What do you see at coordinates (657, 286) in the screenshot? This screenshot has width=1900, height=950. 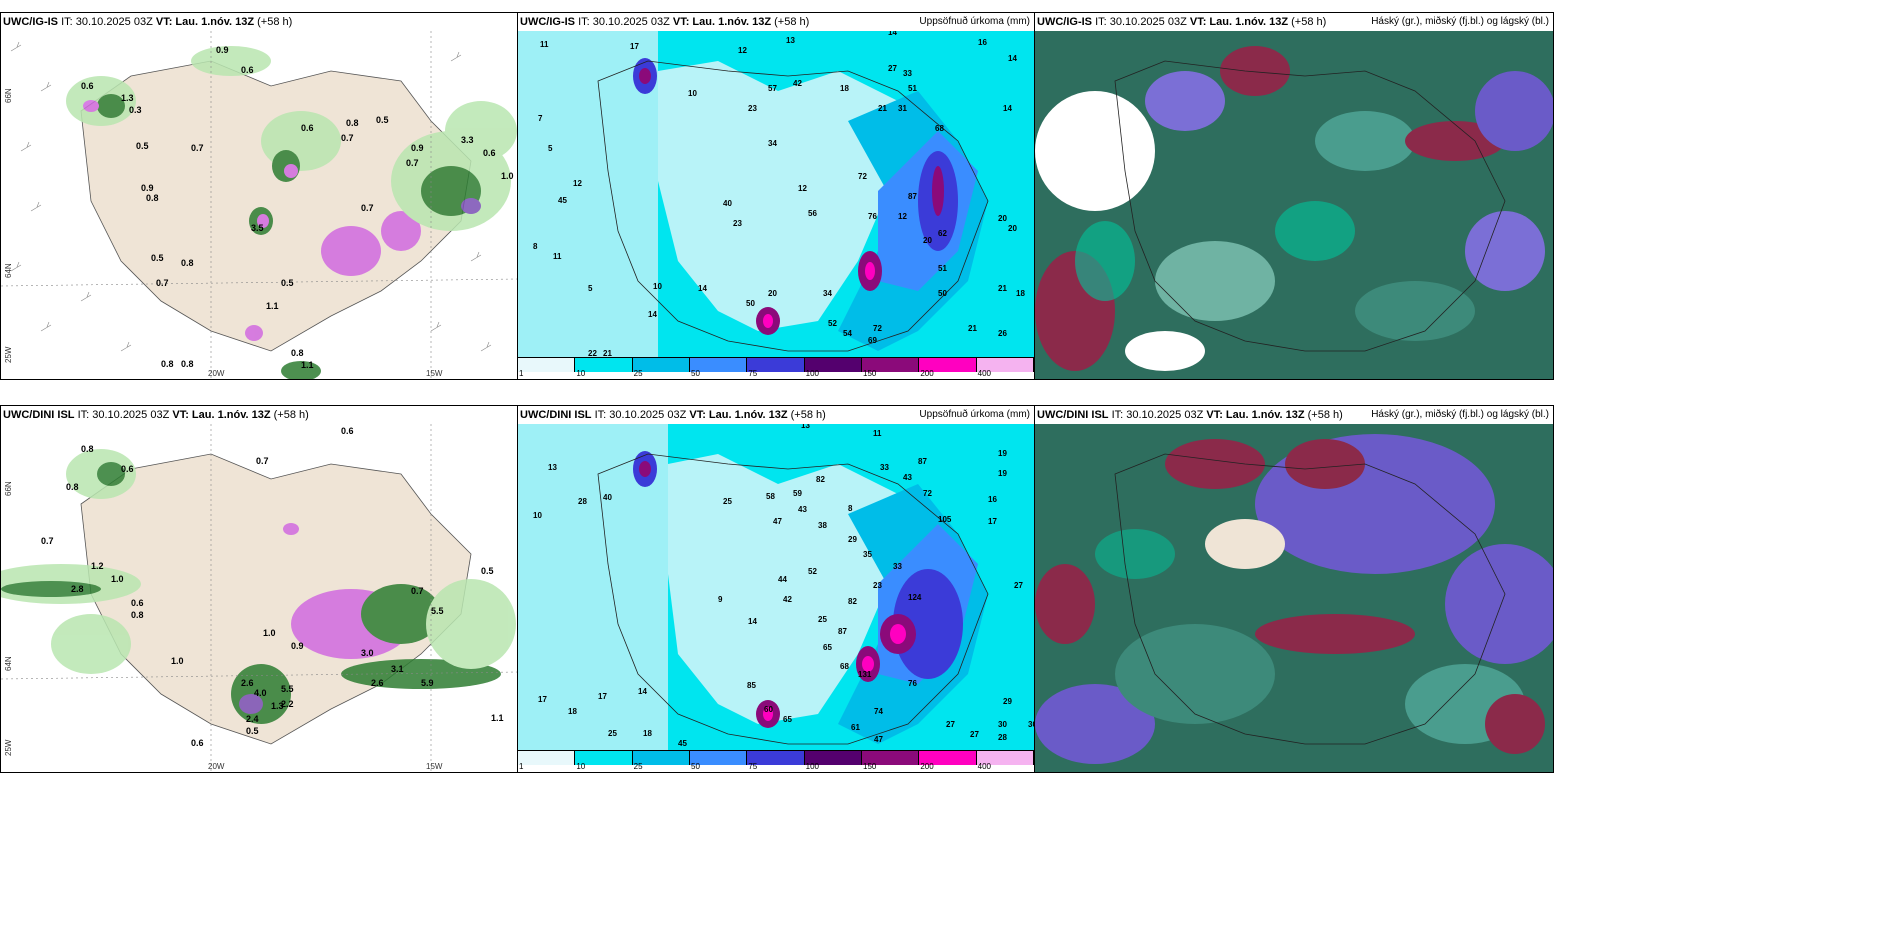 I see `svg-text: 10` at bounding box center [657, 286].